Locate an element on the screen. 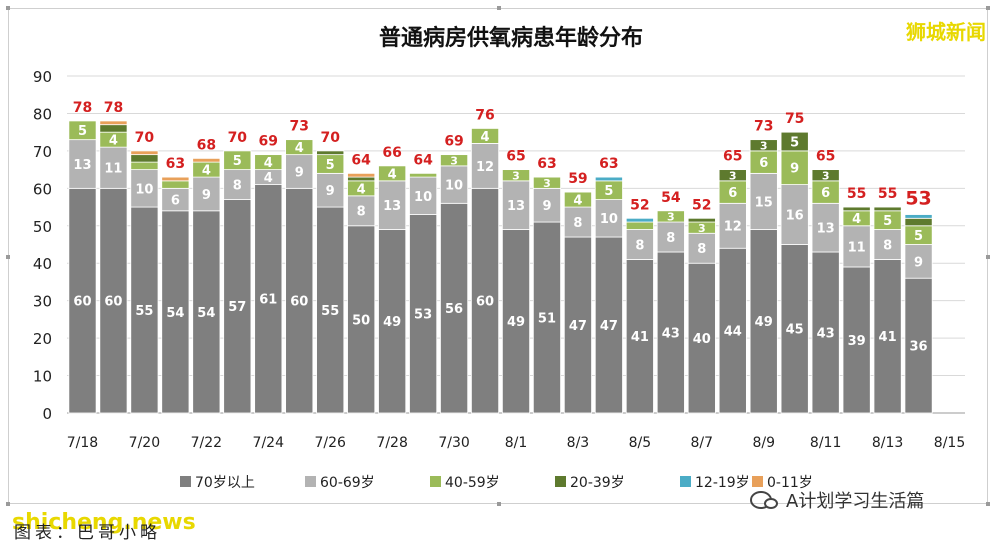 The height and width of the screenshot is (543, 996). segment-value-label: 56 is located at coordinates (454, 309).